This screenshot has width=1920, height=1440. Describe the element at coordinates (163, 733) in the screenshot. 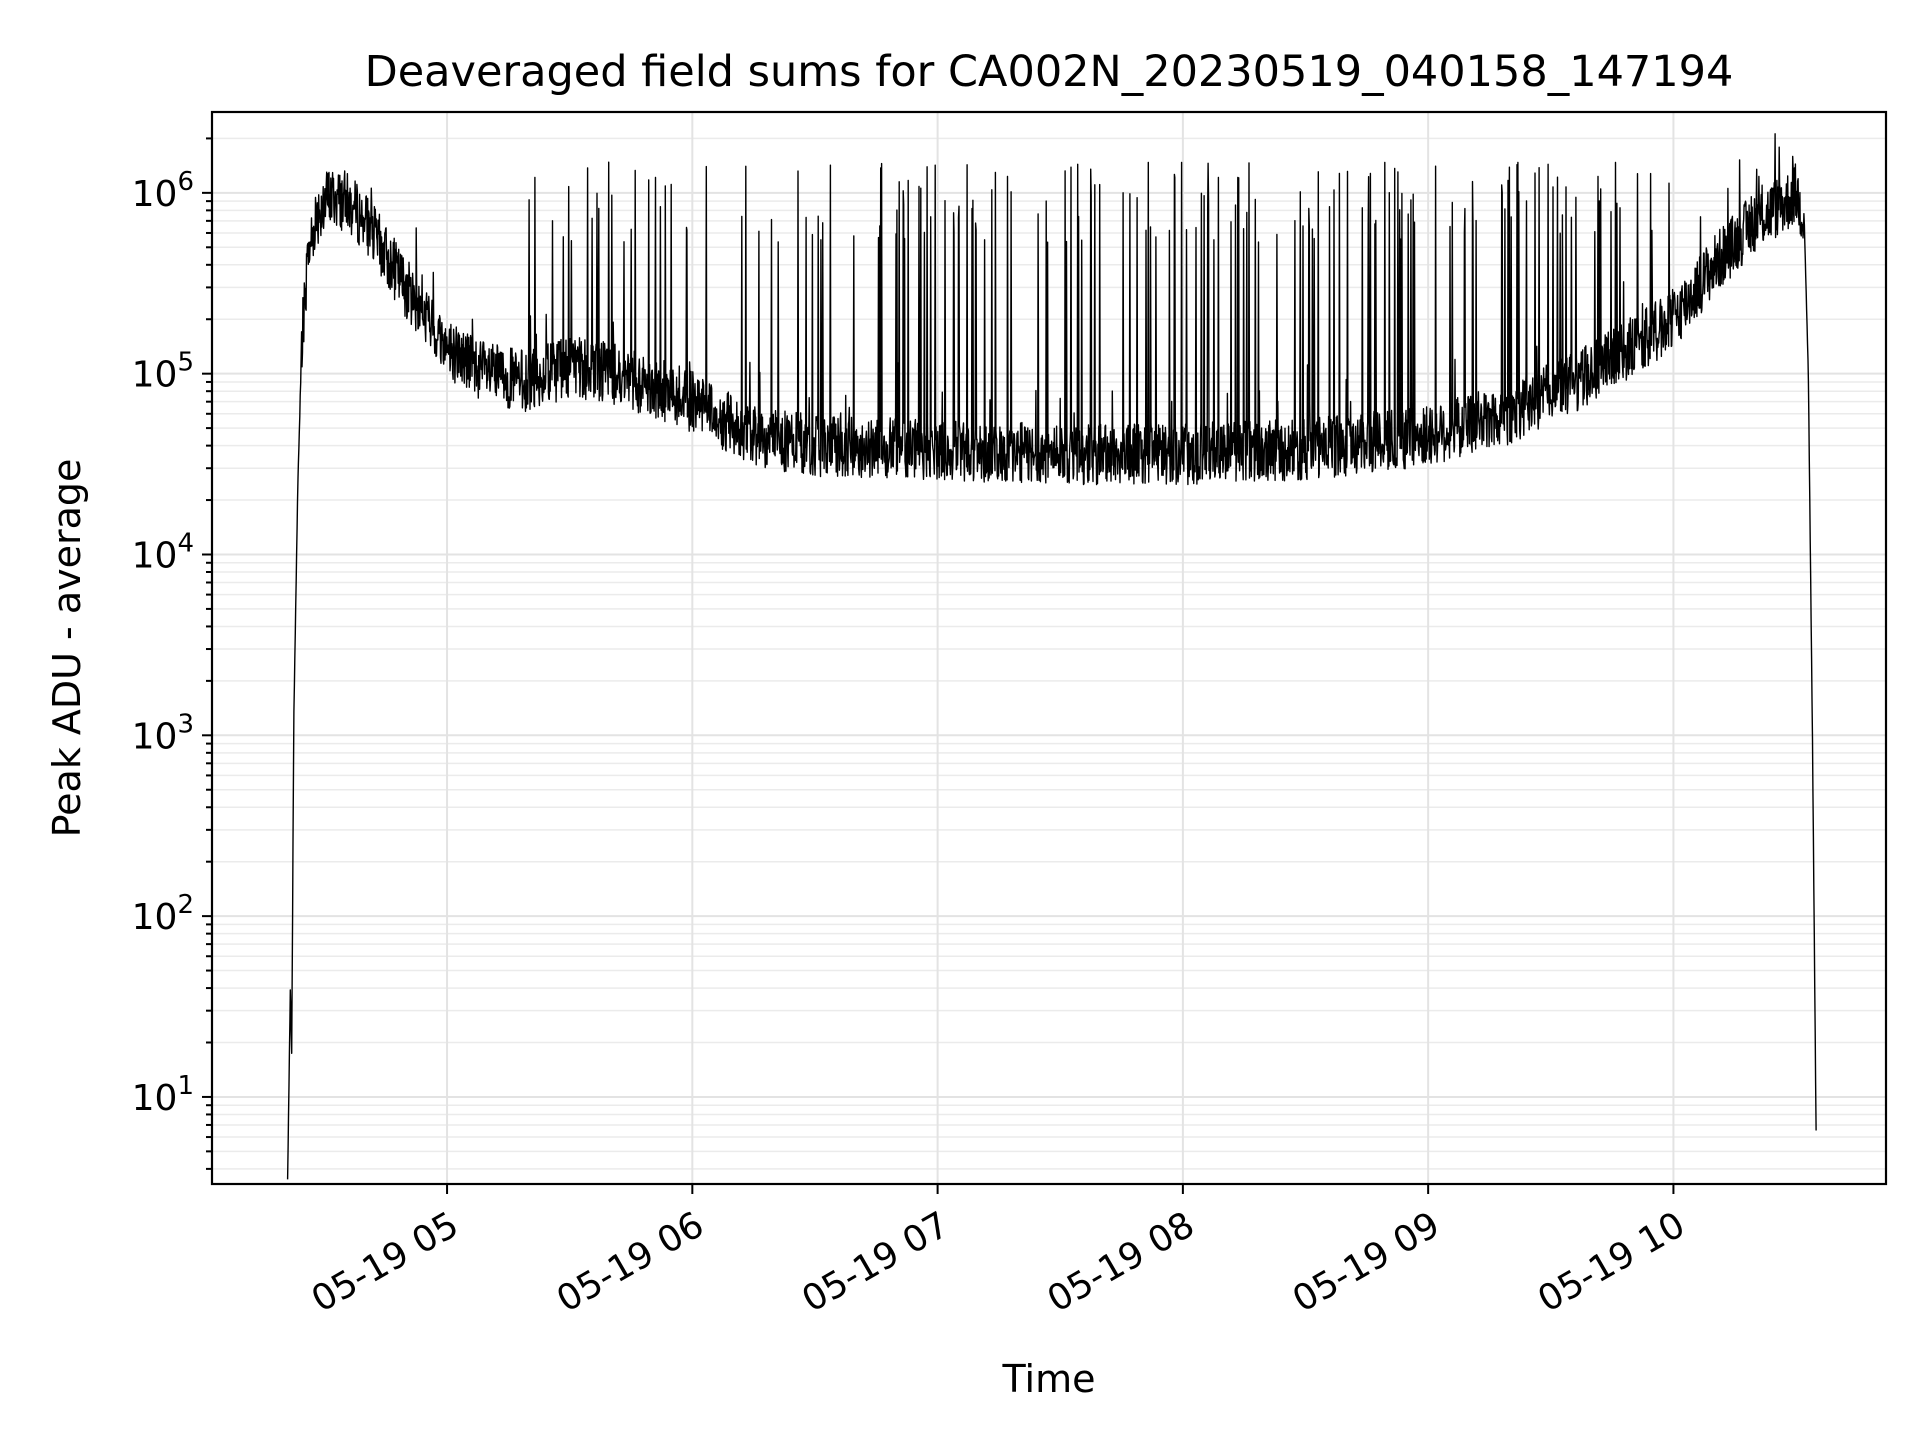

I see `y-tick-label: 10³` at that location.